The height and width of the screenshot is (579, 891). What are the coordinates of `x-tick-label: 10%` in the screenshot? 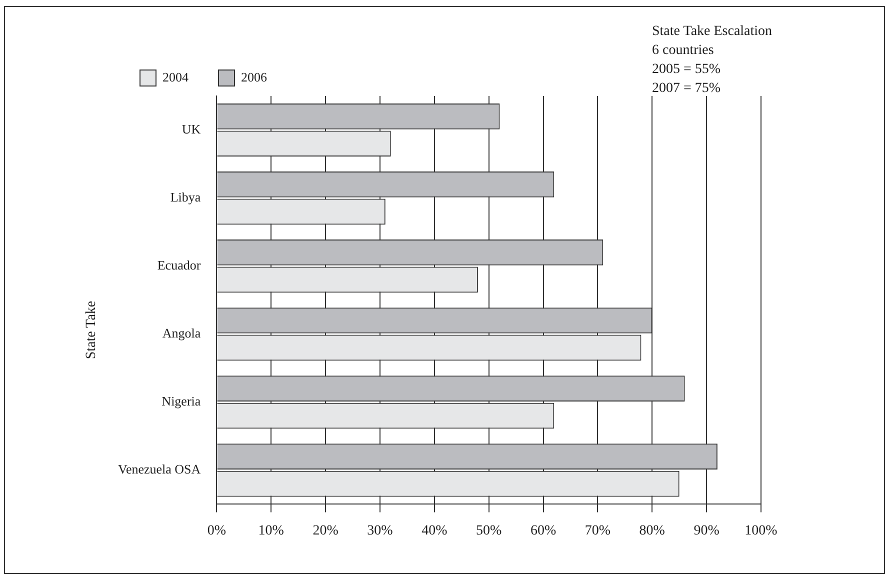 It's located at (271, 530).